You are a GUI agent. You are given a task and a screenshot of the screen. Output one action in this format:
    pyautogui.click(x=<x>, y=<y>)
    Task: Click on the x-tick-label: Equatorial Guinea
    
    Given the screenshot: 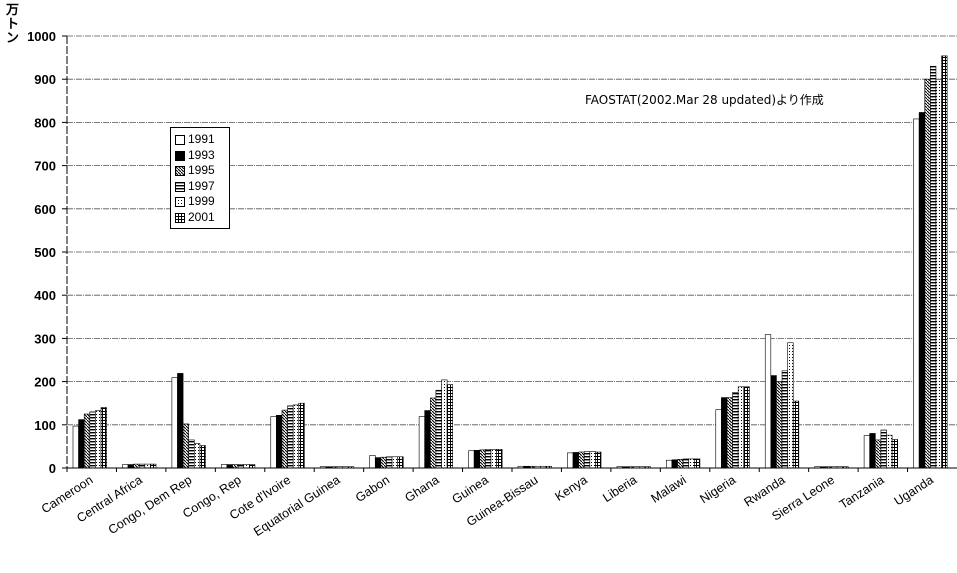 What is the action you would take?
    pyautogui.click(x=297, y=506)
    